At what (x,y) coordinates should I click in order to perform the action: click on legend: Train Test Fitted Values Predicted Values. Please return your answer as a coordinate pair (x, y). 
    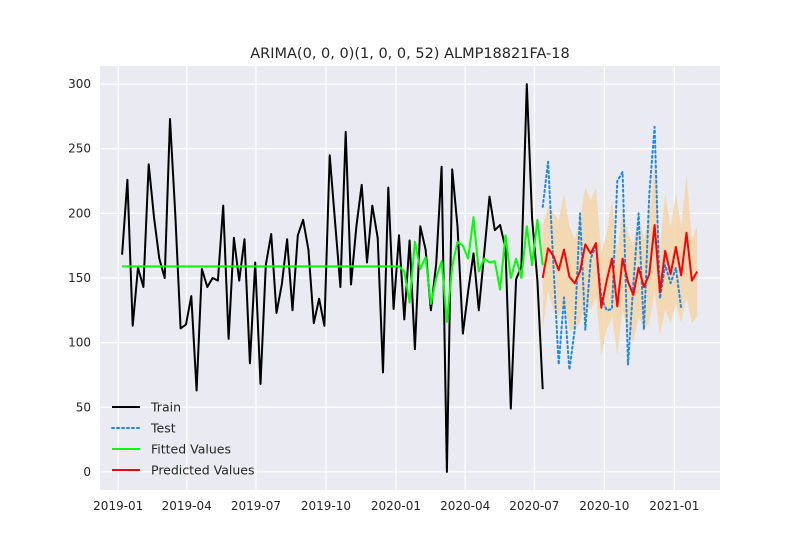
    Looking at the image, I should click on (183, 439).